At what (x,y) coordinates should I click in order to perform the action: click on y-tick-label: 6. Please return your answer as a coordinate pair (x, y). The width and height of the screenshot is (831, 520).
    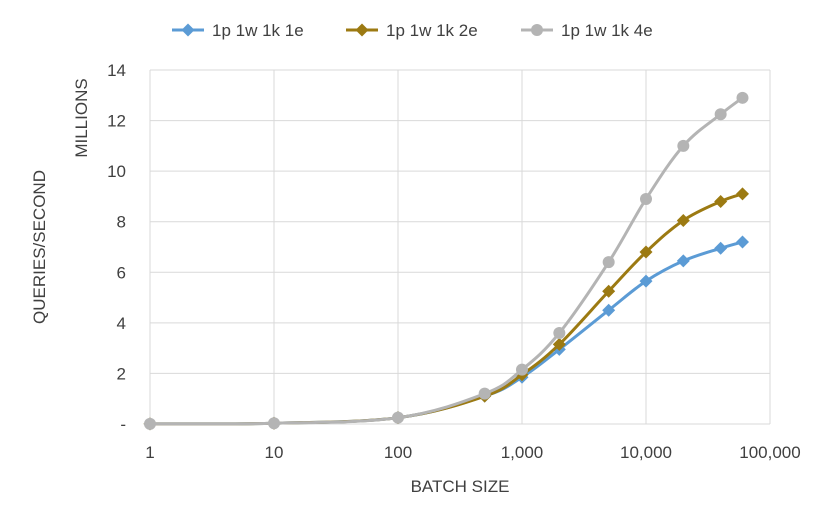
    Looking at the image, I should click on (121, 272).